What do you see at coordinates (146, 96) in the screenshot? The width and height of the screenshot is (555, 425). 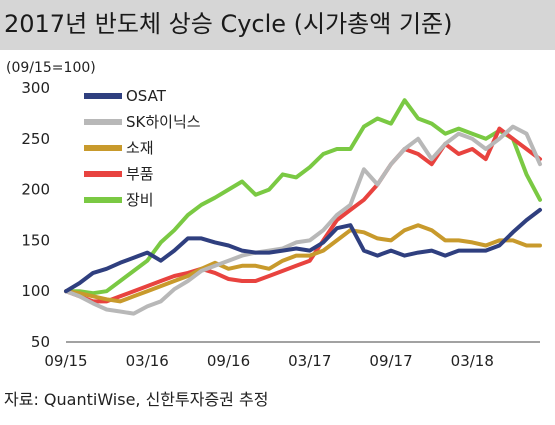 I see `legend-label: OSAT` at bounding box center [146, 96].